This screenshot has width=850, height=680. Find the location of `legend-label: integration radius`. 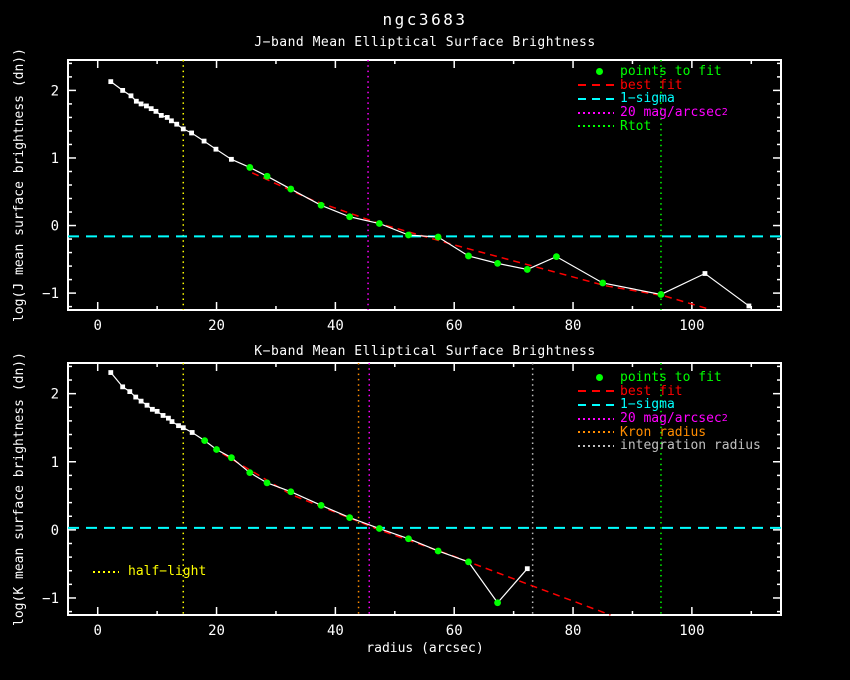

legend-label: integration radius is located at coordinates (690, 446).